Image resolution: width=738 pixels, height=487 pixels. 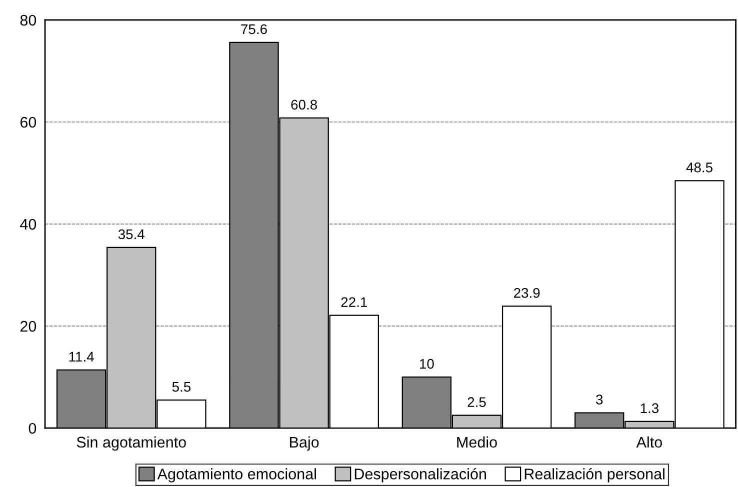 What do you see at coordinates (699, 167) in the screenshot?
I see `data-label: 48.5` at bounding box center [699, 167].